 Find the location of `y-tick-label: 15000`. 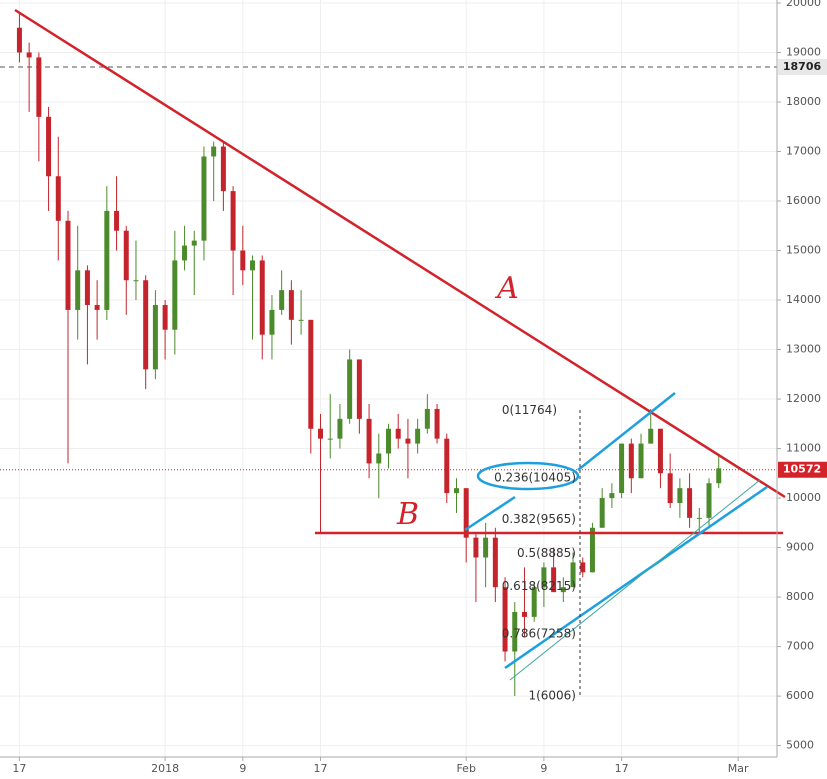

y-tick-label: 15000 is located at coordinates (803, 250).